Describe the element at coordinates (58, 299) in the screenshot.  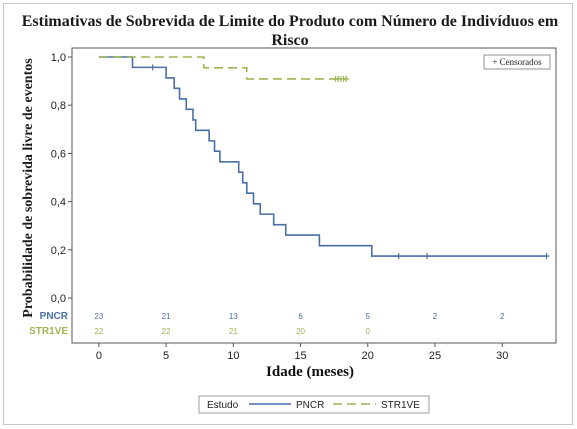
I see `y-tick-label: 0,0` at that location.